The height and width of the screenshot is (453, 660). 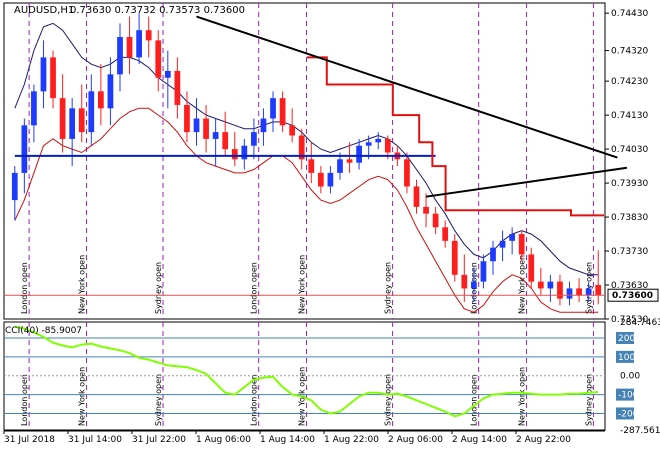 I want to click on price-axis-label: 0.74130, so click(x=629, y=116).